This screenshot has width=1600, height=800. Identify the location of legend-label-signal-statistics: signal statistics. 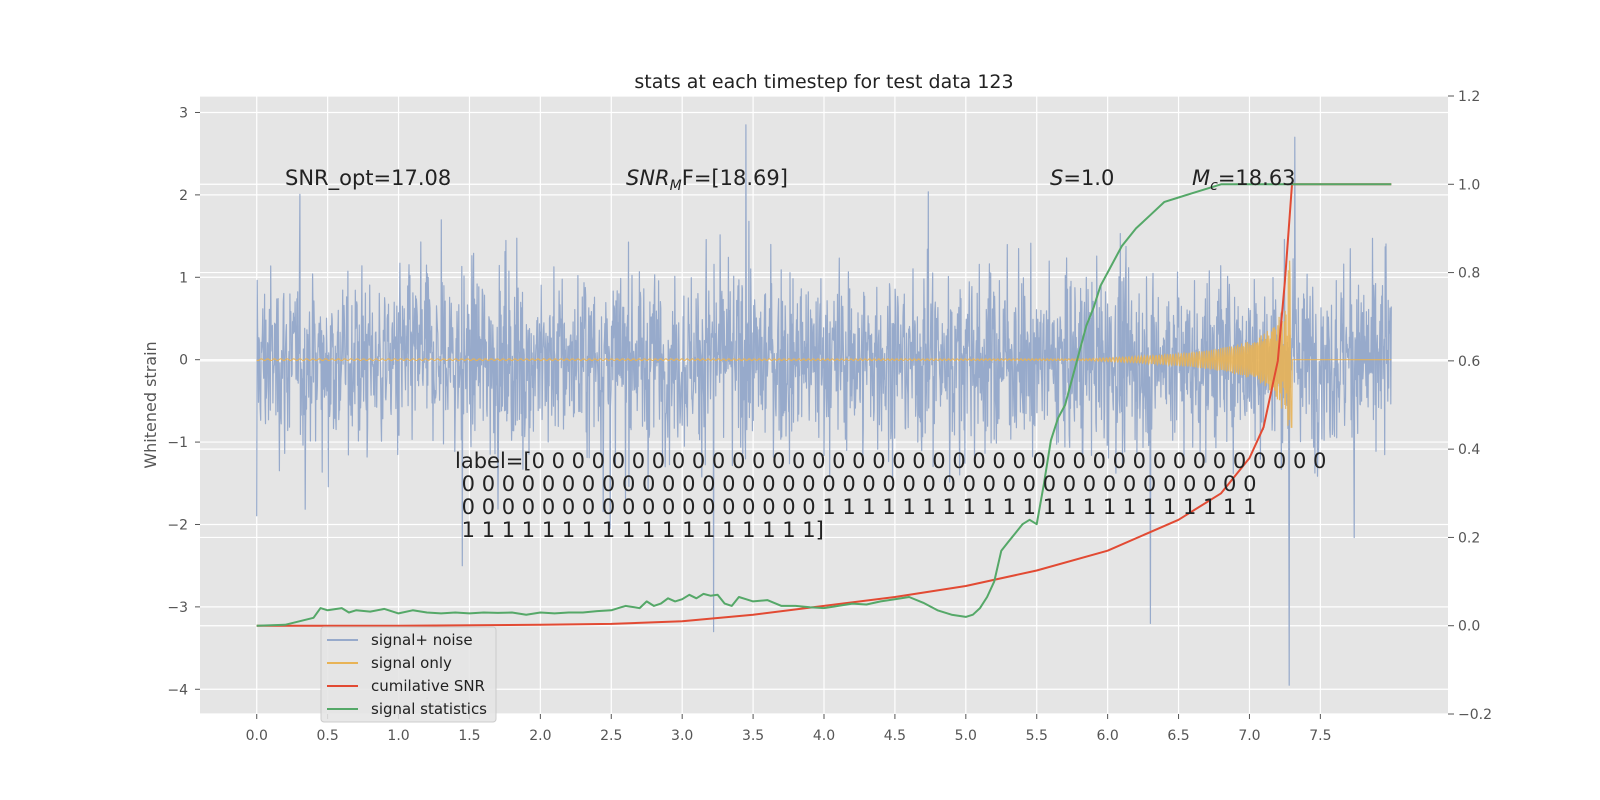
(429, 709).